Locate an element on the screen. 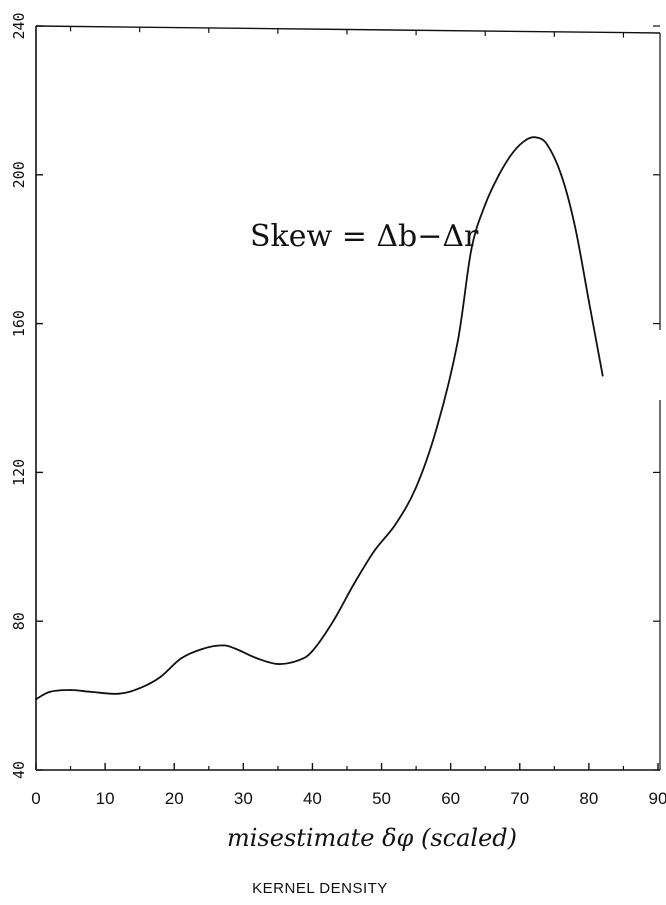 This screenshot has height=905, width=666. x-tick-label: 10 is located at coordinates (105, 798).